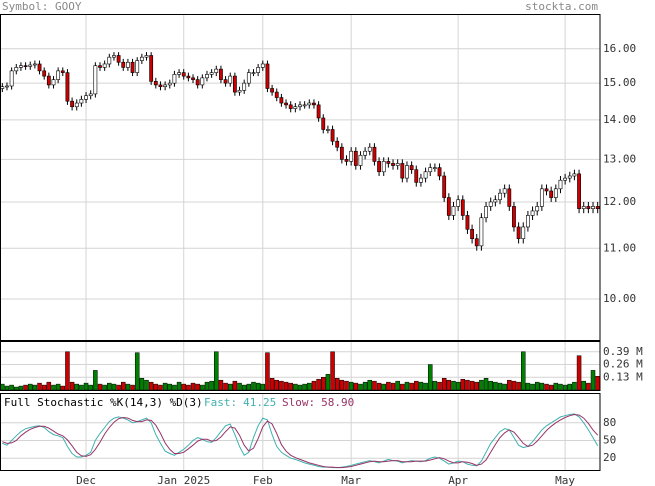 The height and width of the screenshot is (486, 655). I want to click on panel-frame, so click(300, 432).